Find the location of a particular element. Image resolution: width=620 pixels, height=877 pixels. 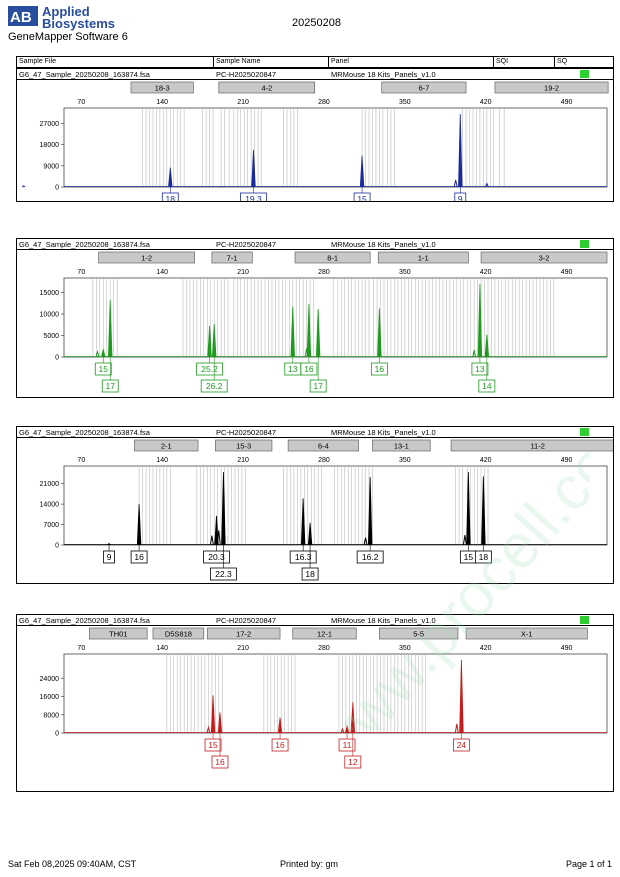

y-tick-label: 8000 is located at coordinates (51, 715).